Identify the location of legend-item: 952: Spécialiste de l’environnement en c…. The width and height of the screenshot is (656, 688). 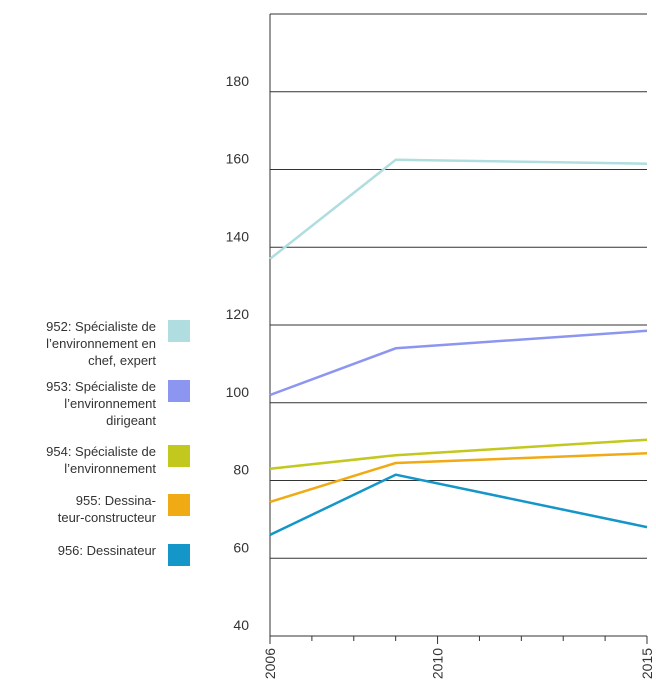
(95, 343).